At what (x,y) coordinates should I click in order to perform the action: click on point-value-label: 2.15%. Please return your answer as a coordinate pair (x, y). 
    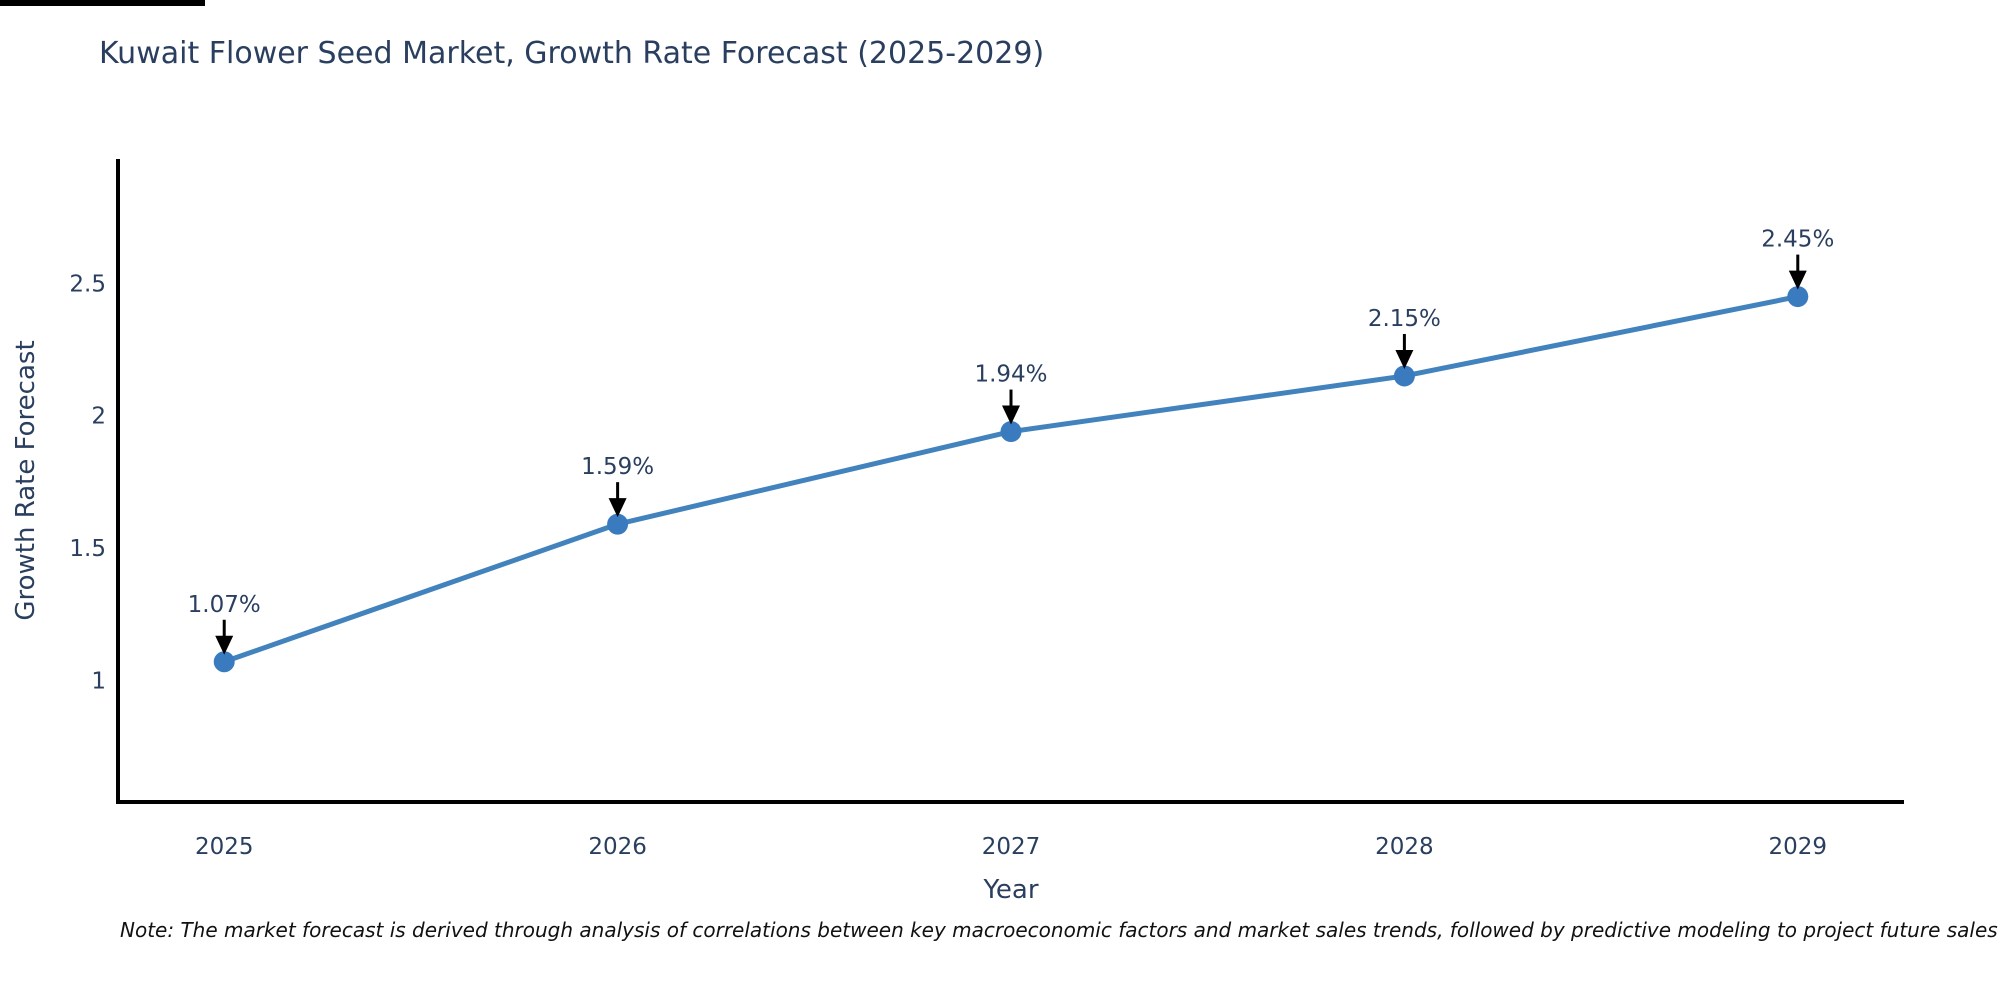
    Looking at the image, I should click on (1404, 319).